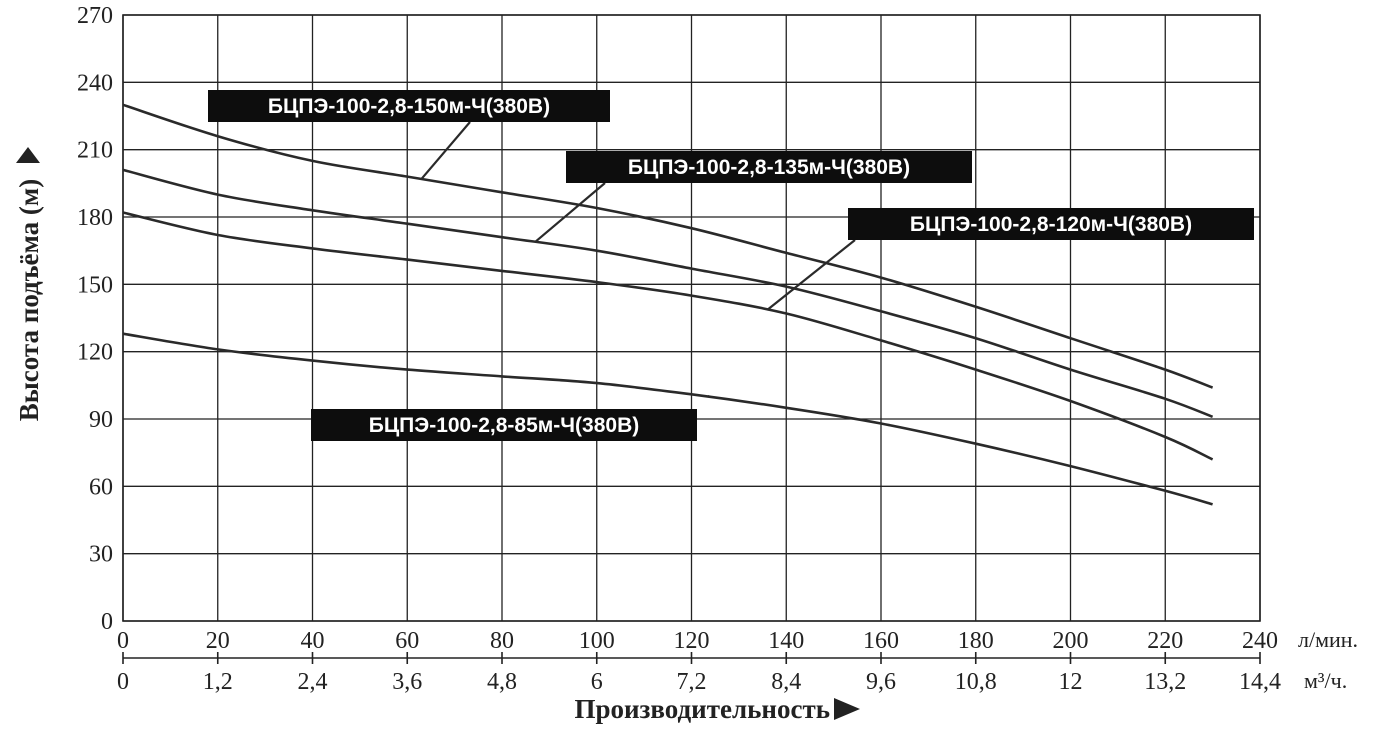  I want to click on series-label: БЦПЭ-100-2,8-135м-Ч(380В), so click(769, 167).